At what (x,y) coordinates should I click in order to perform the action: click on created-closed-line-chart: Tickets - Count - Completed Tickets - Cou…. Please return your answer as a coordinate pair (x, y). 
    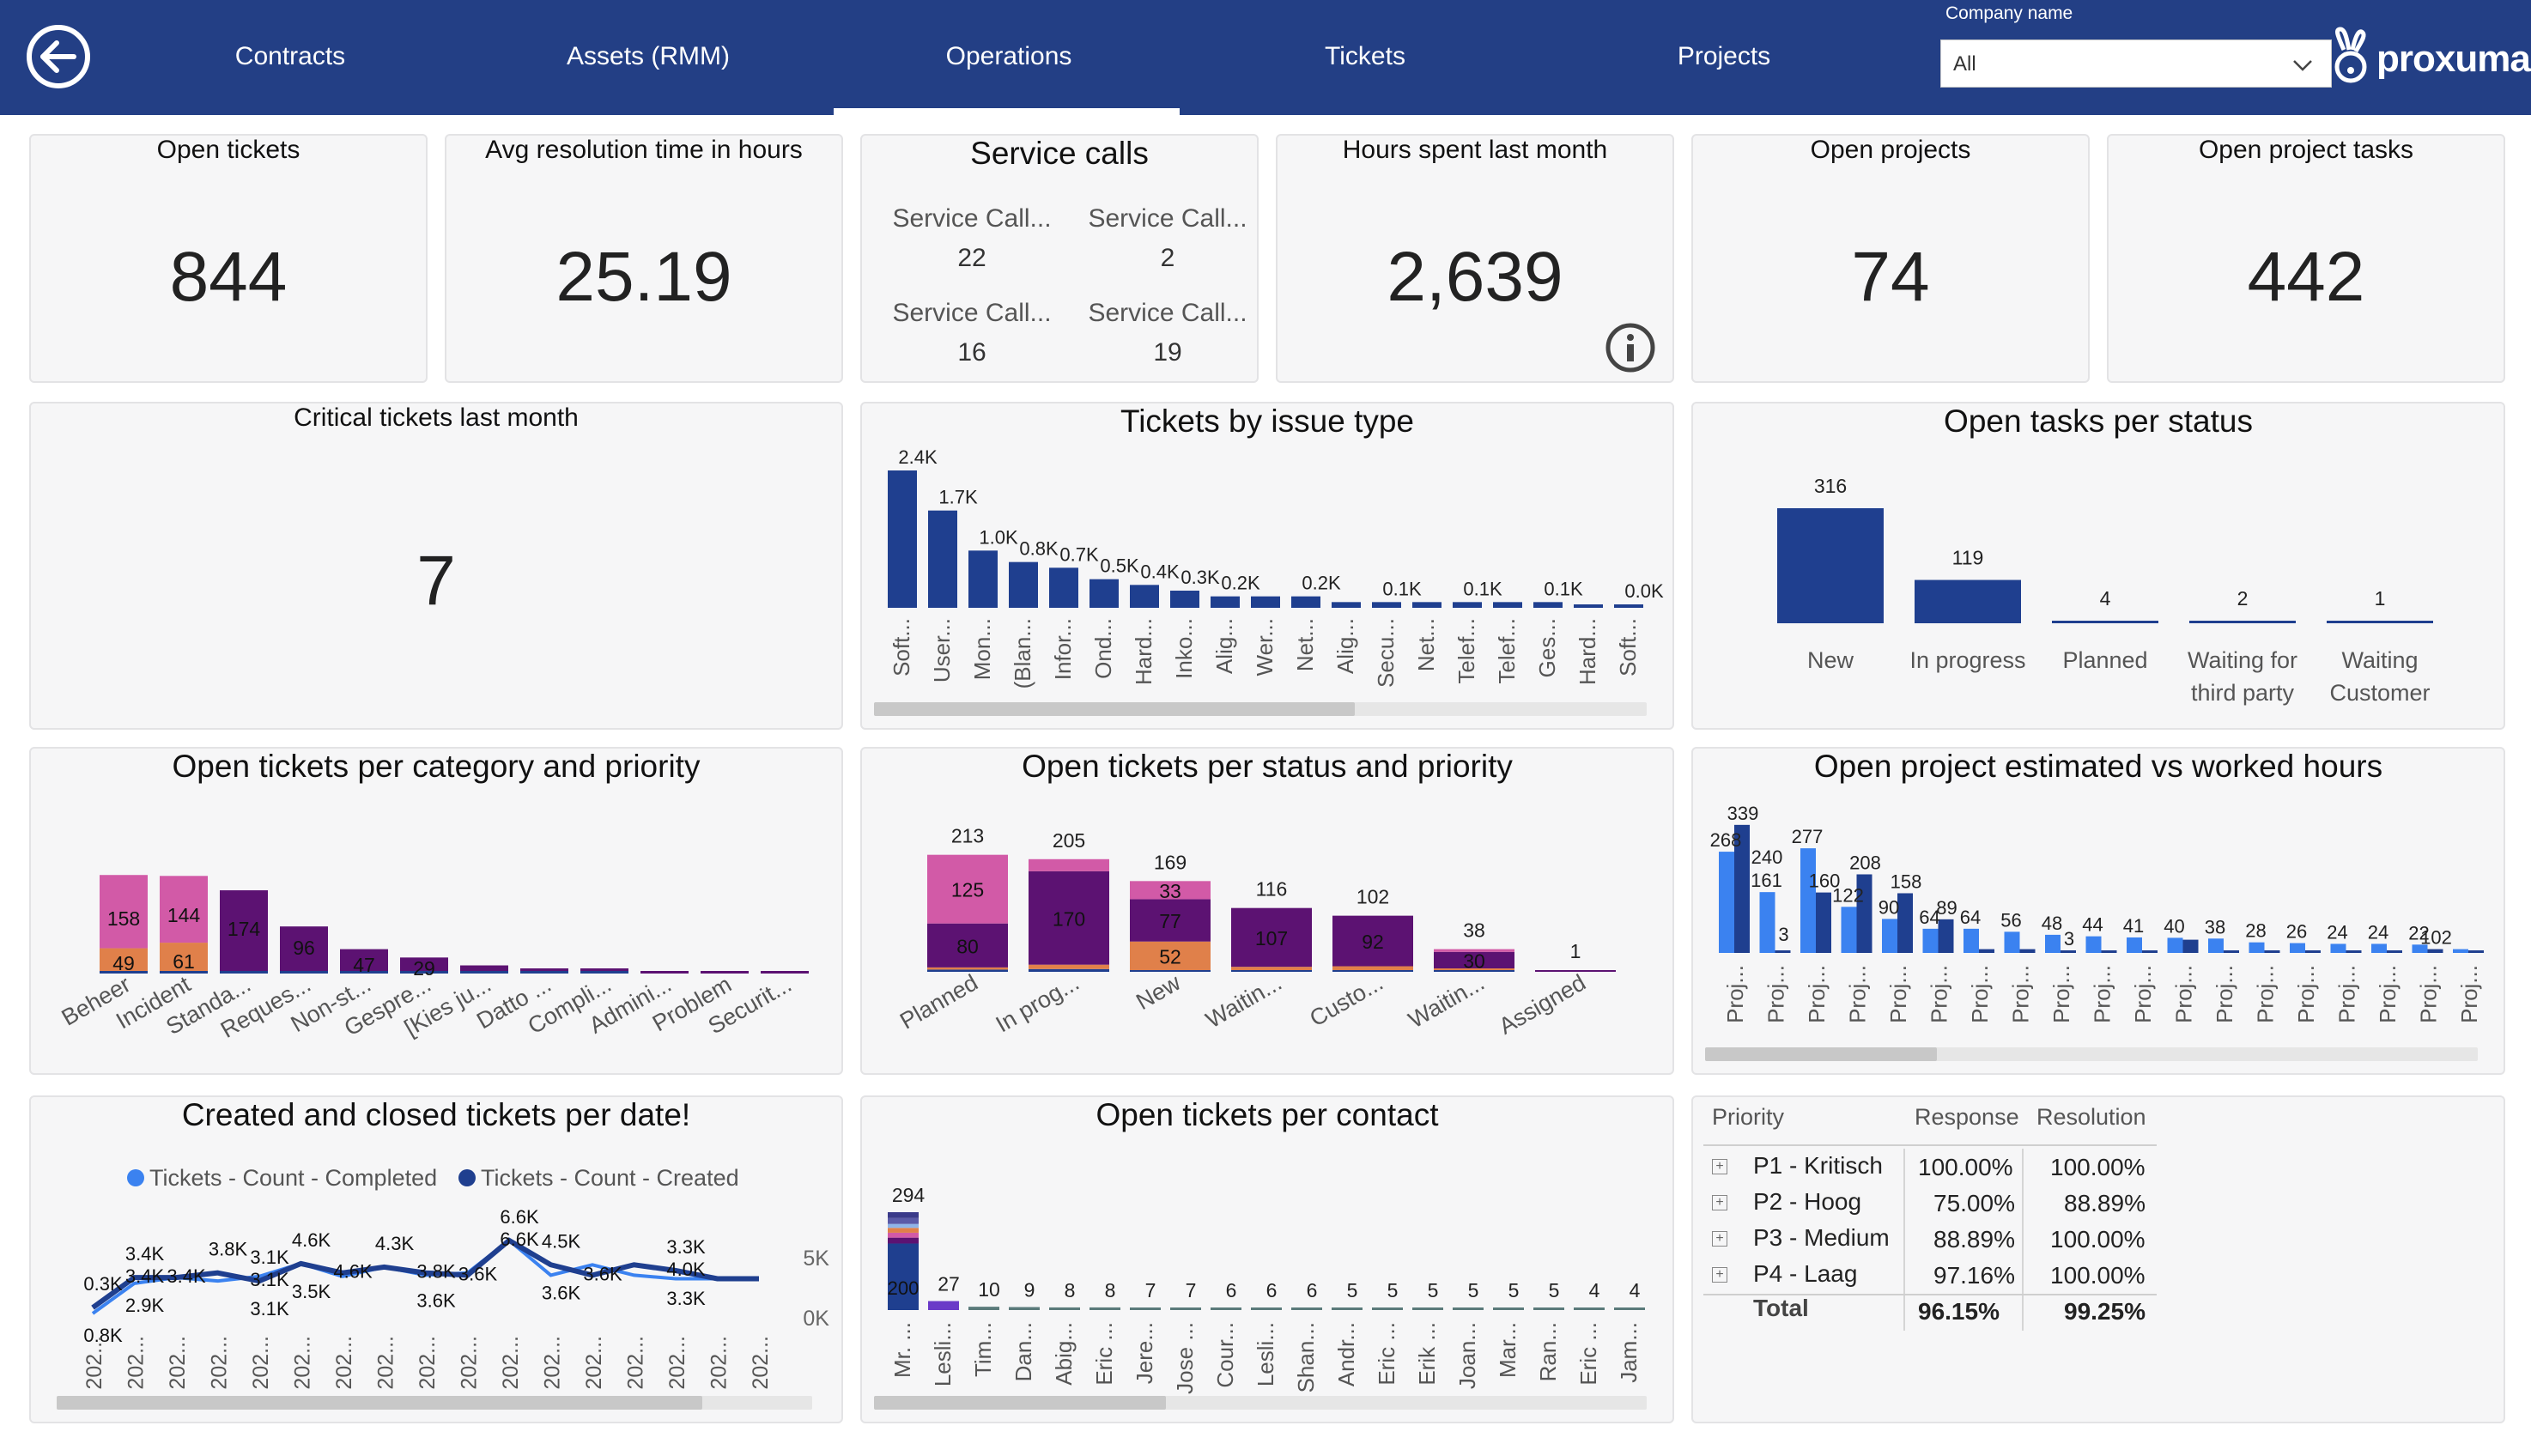
    Looking at the image, I should click on (443, 1288).